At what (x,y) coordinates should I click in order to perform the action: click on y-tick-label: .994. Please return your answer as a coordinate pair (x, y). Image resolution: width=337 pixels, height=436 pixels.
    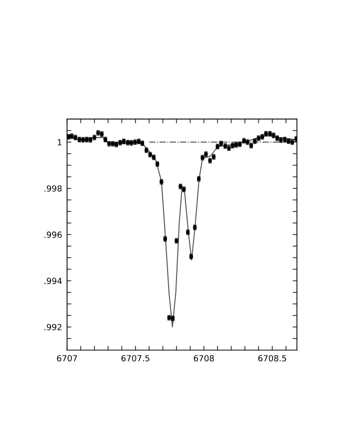
    Looking at the image, I should click on (53, 281).